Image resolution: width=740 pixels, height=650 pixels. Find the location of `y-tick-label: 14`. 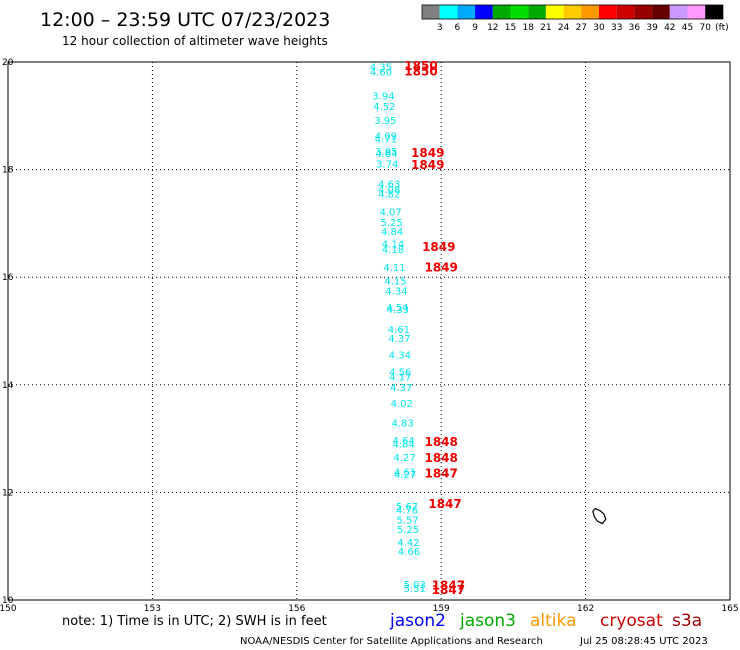

y-tick-label: 14 is located at coordinates (8, 386).